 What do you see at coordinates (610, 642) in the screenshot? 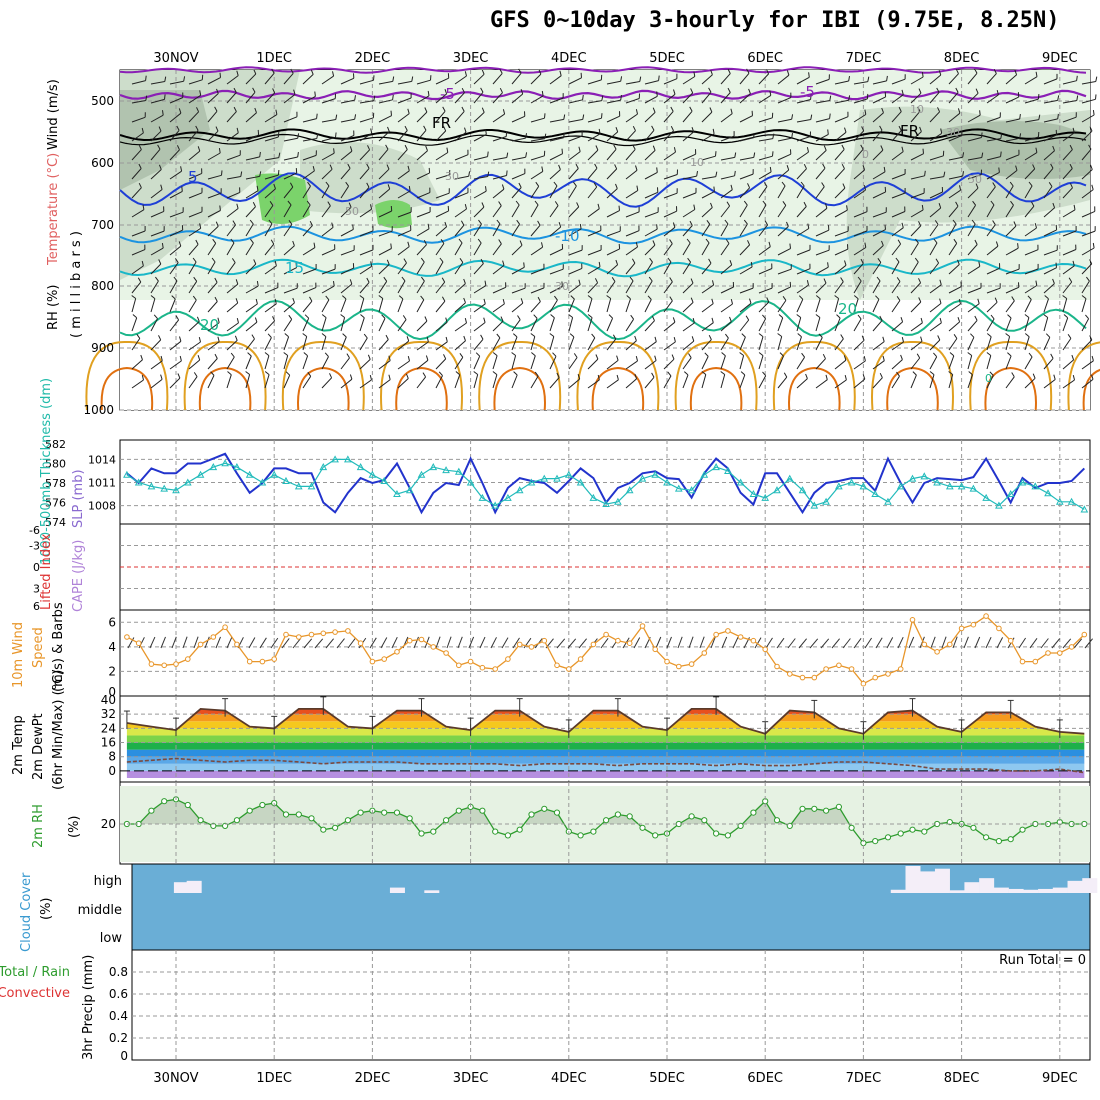
I see `wind10m-barbs` at bounding box center [610, 642].